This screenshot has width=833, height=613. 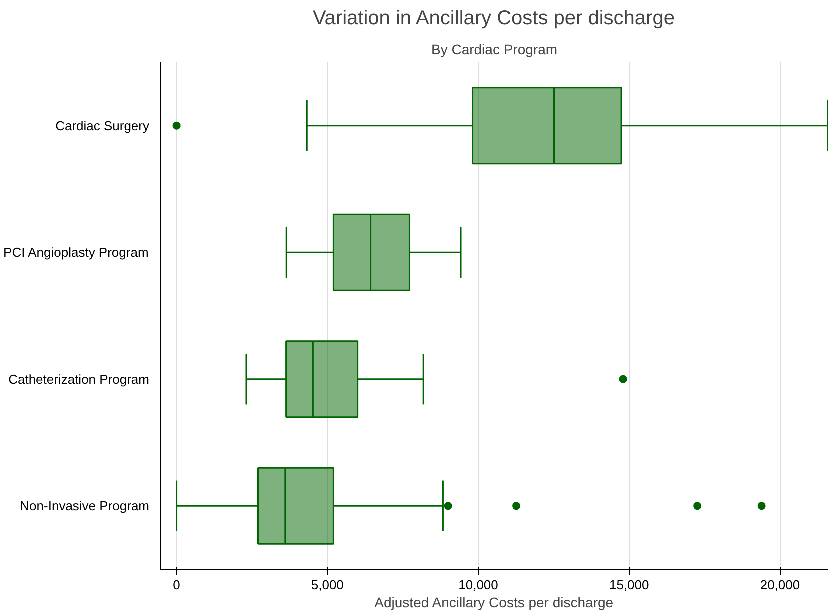 I want to click on x-axis-title: Adjusted Ancillary Costs per discharge, so click(x=494, y=602).